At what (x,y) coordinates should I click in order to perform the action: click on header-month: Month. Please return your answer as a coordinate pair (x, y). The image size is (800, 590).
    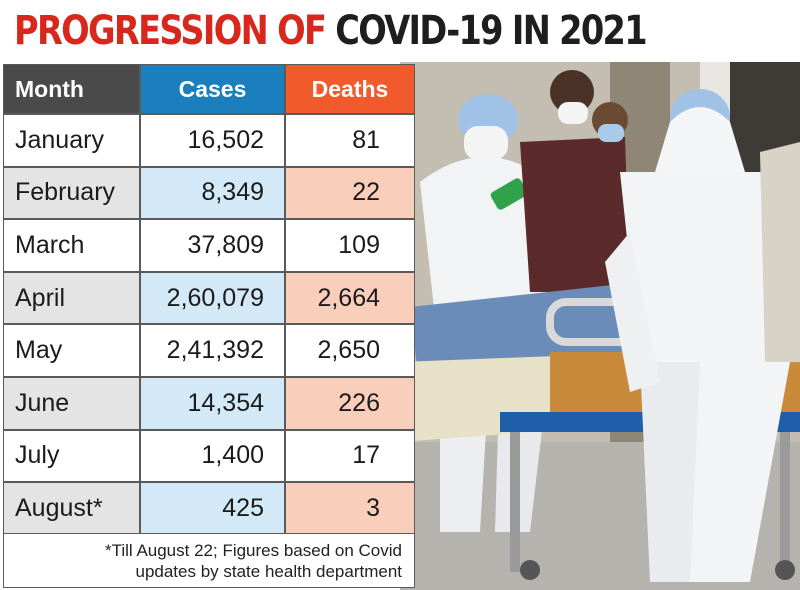
    Looking at the image, I should click on (71, 89).